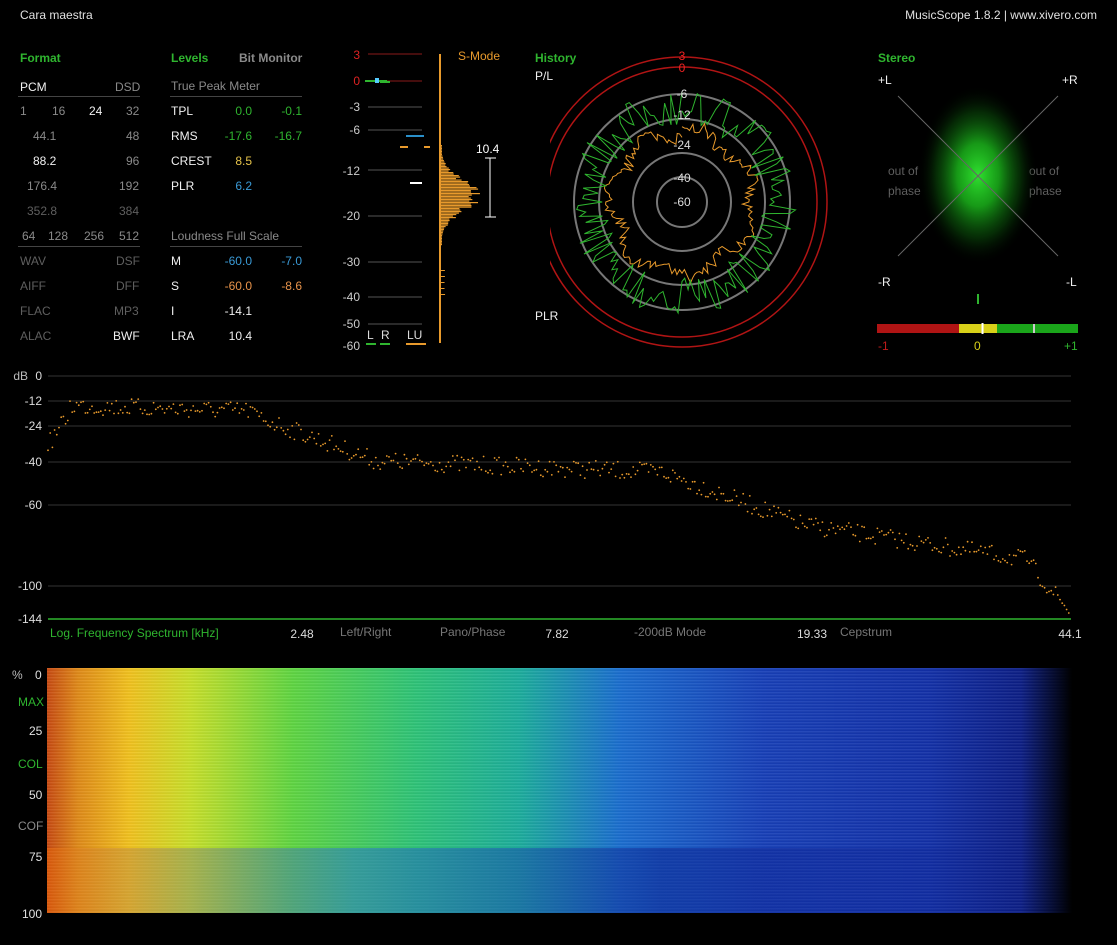 The image size is (1117, 945). Describe the element at coordinates (866, 632) in the screenshot. I see `mode-cepstrum: Cepstrum` at that location.